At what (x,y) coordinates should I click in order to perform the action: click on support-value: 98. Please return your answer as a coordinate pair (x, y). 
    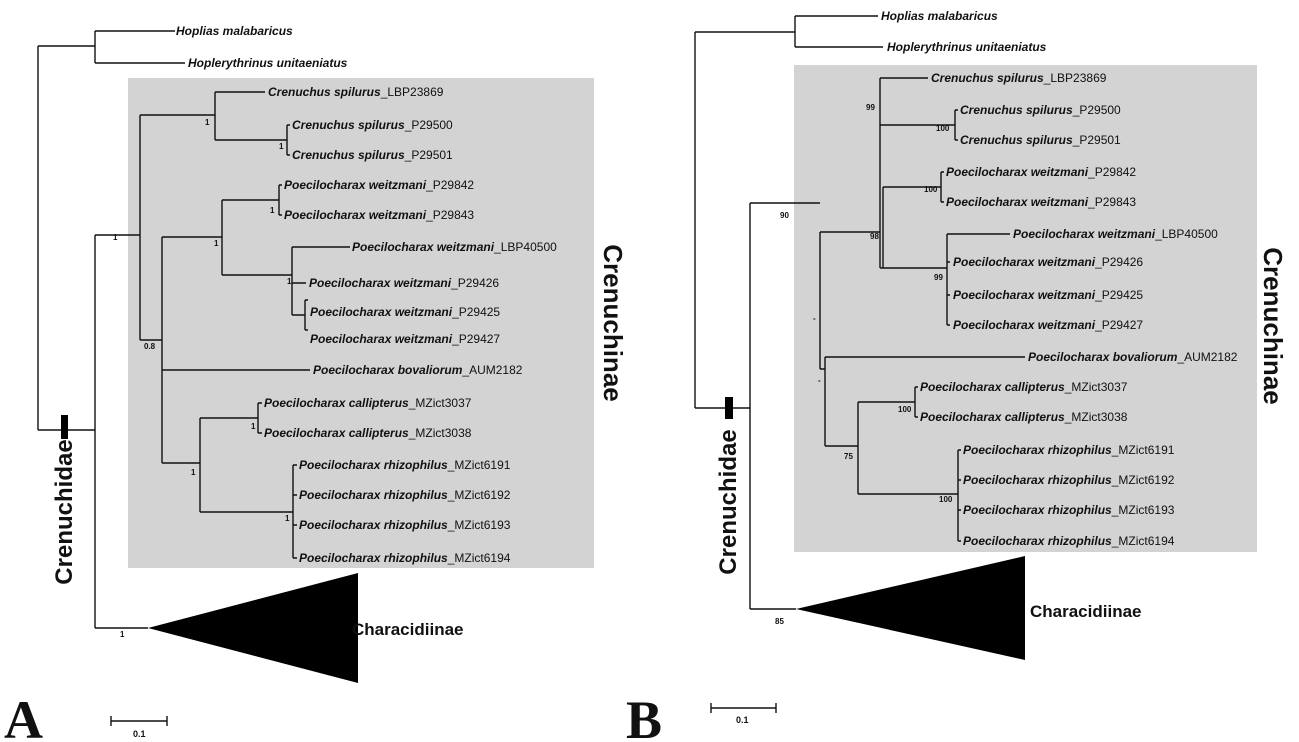
    Looking at the image, I should click on (874, 236).